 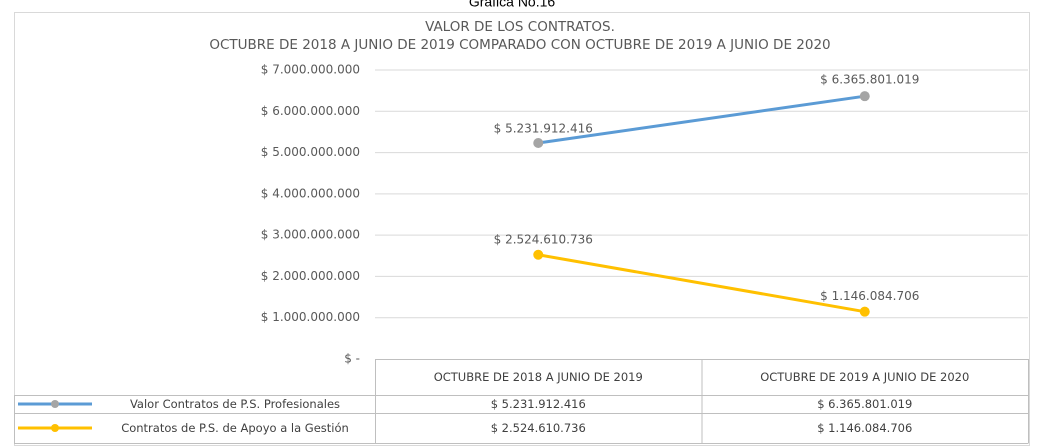 I want to click on data-label: $ 6.365.801.019, so click(x=869, y=80).